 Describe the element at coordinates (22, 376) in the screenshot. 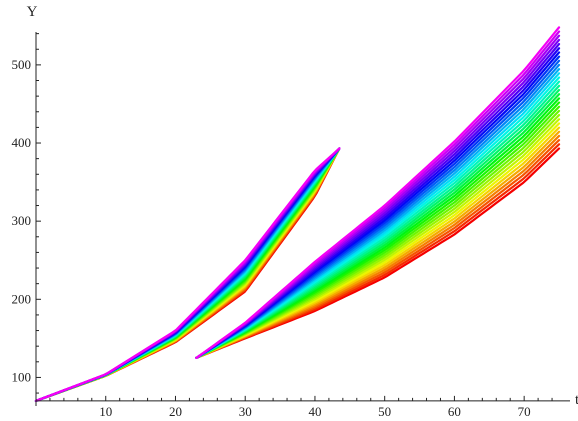

I see `y-tick-label: 100` at that location.